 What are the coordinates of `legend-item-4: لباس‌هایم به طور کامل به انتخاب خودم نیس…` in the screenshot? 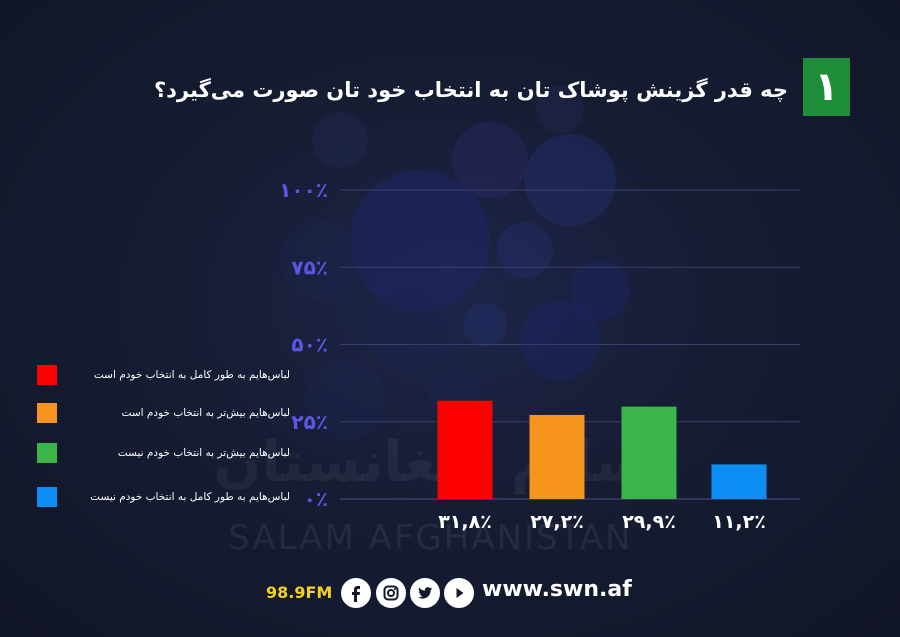 It's located at (160, 498).